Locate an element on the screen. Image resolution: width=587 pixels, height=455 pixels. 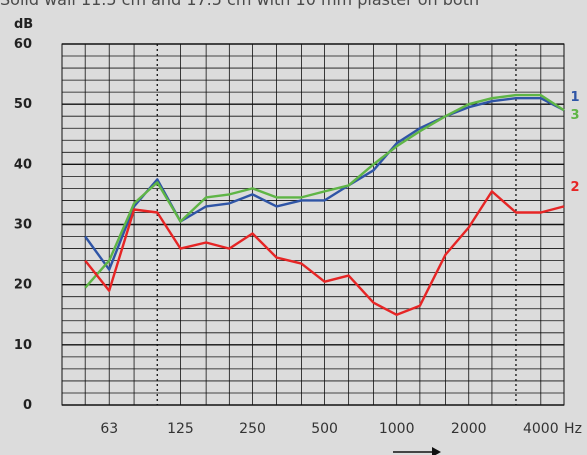
y-tick-label: 10 is located at coordinates (23, 345).